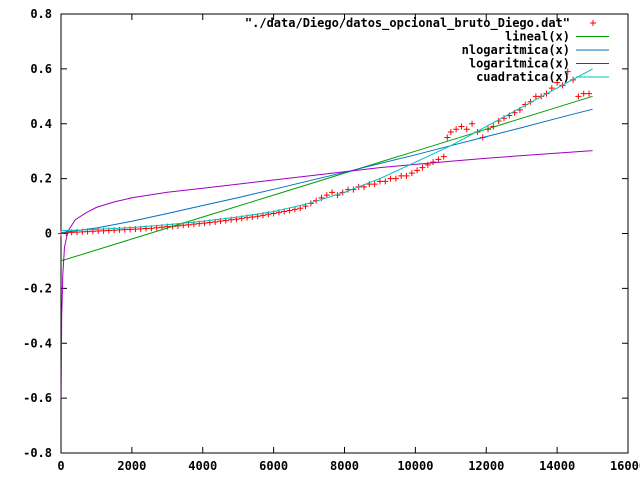  What do you see at coordinates (41, 69) in the screenshot?
I see `y-tick-label: 0.6` at bounding box center [41, 69].